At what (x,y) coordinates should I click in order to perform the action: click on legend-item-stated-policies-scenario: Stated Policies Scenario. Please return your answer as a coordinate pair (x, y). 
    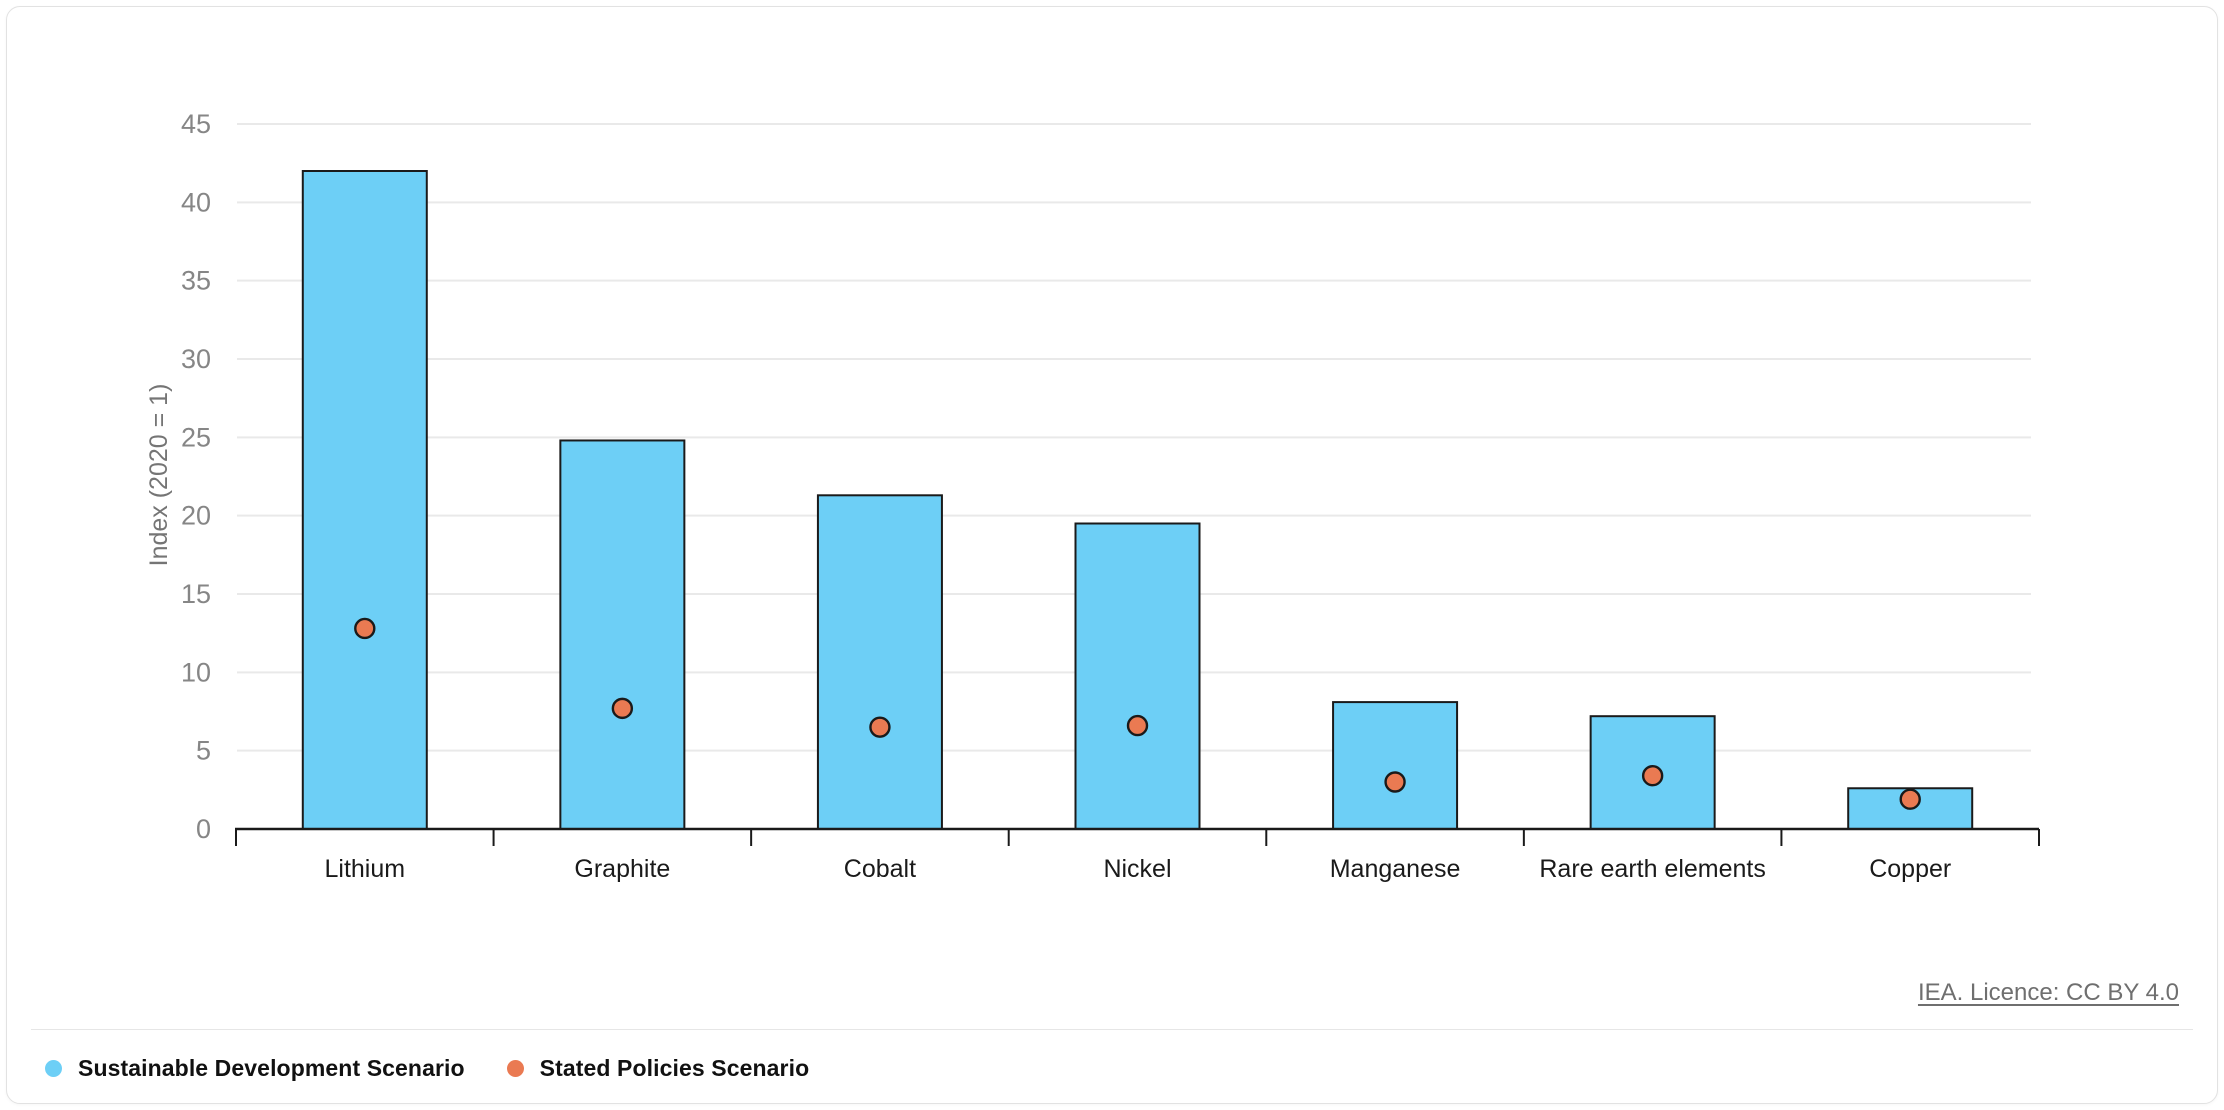
    Looking at the image, I should click on (658, 1068).